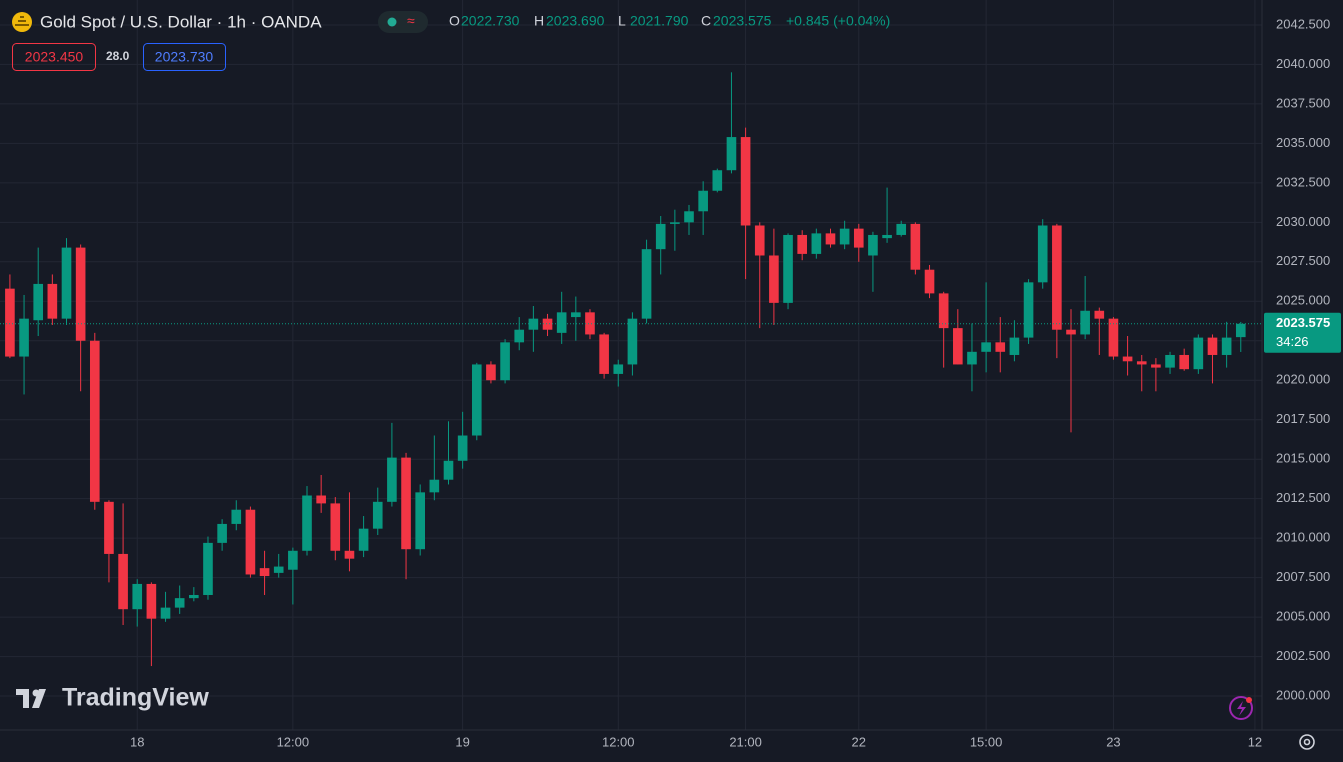  Describe the element at coordinates (1255, 741) in the screenshot. I see `x-tick-label: 12` at that location.